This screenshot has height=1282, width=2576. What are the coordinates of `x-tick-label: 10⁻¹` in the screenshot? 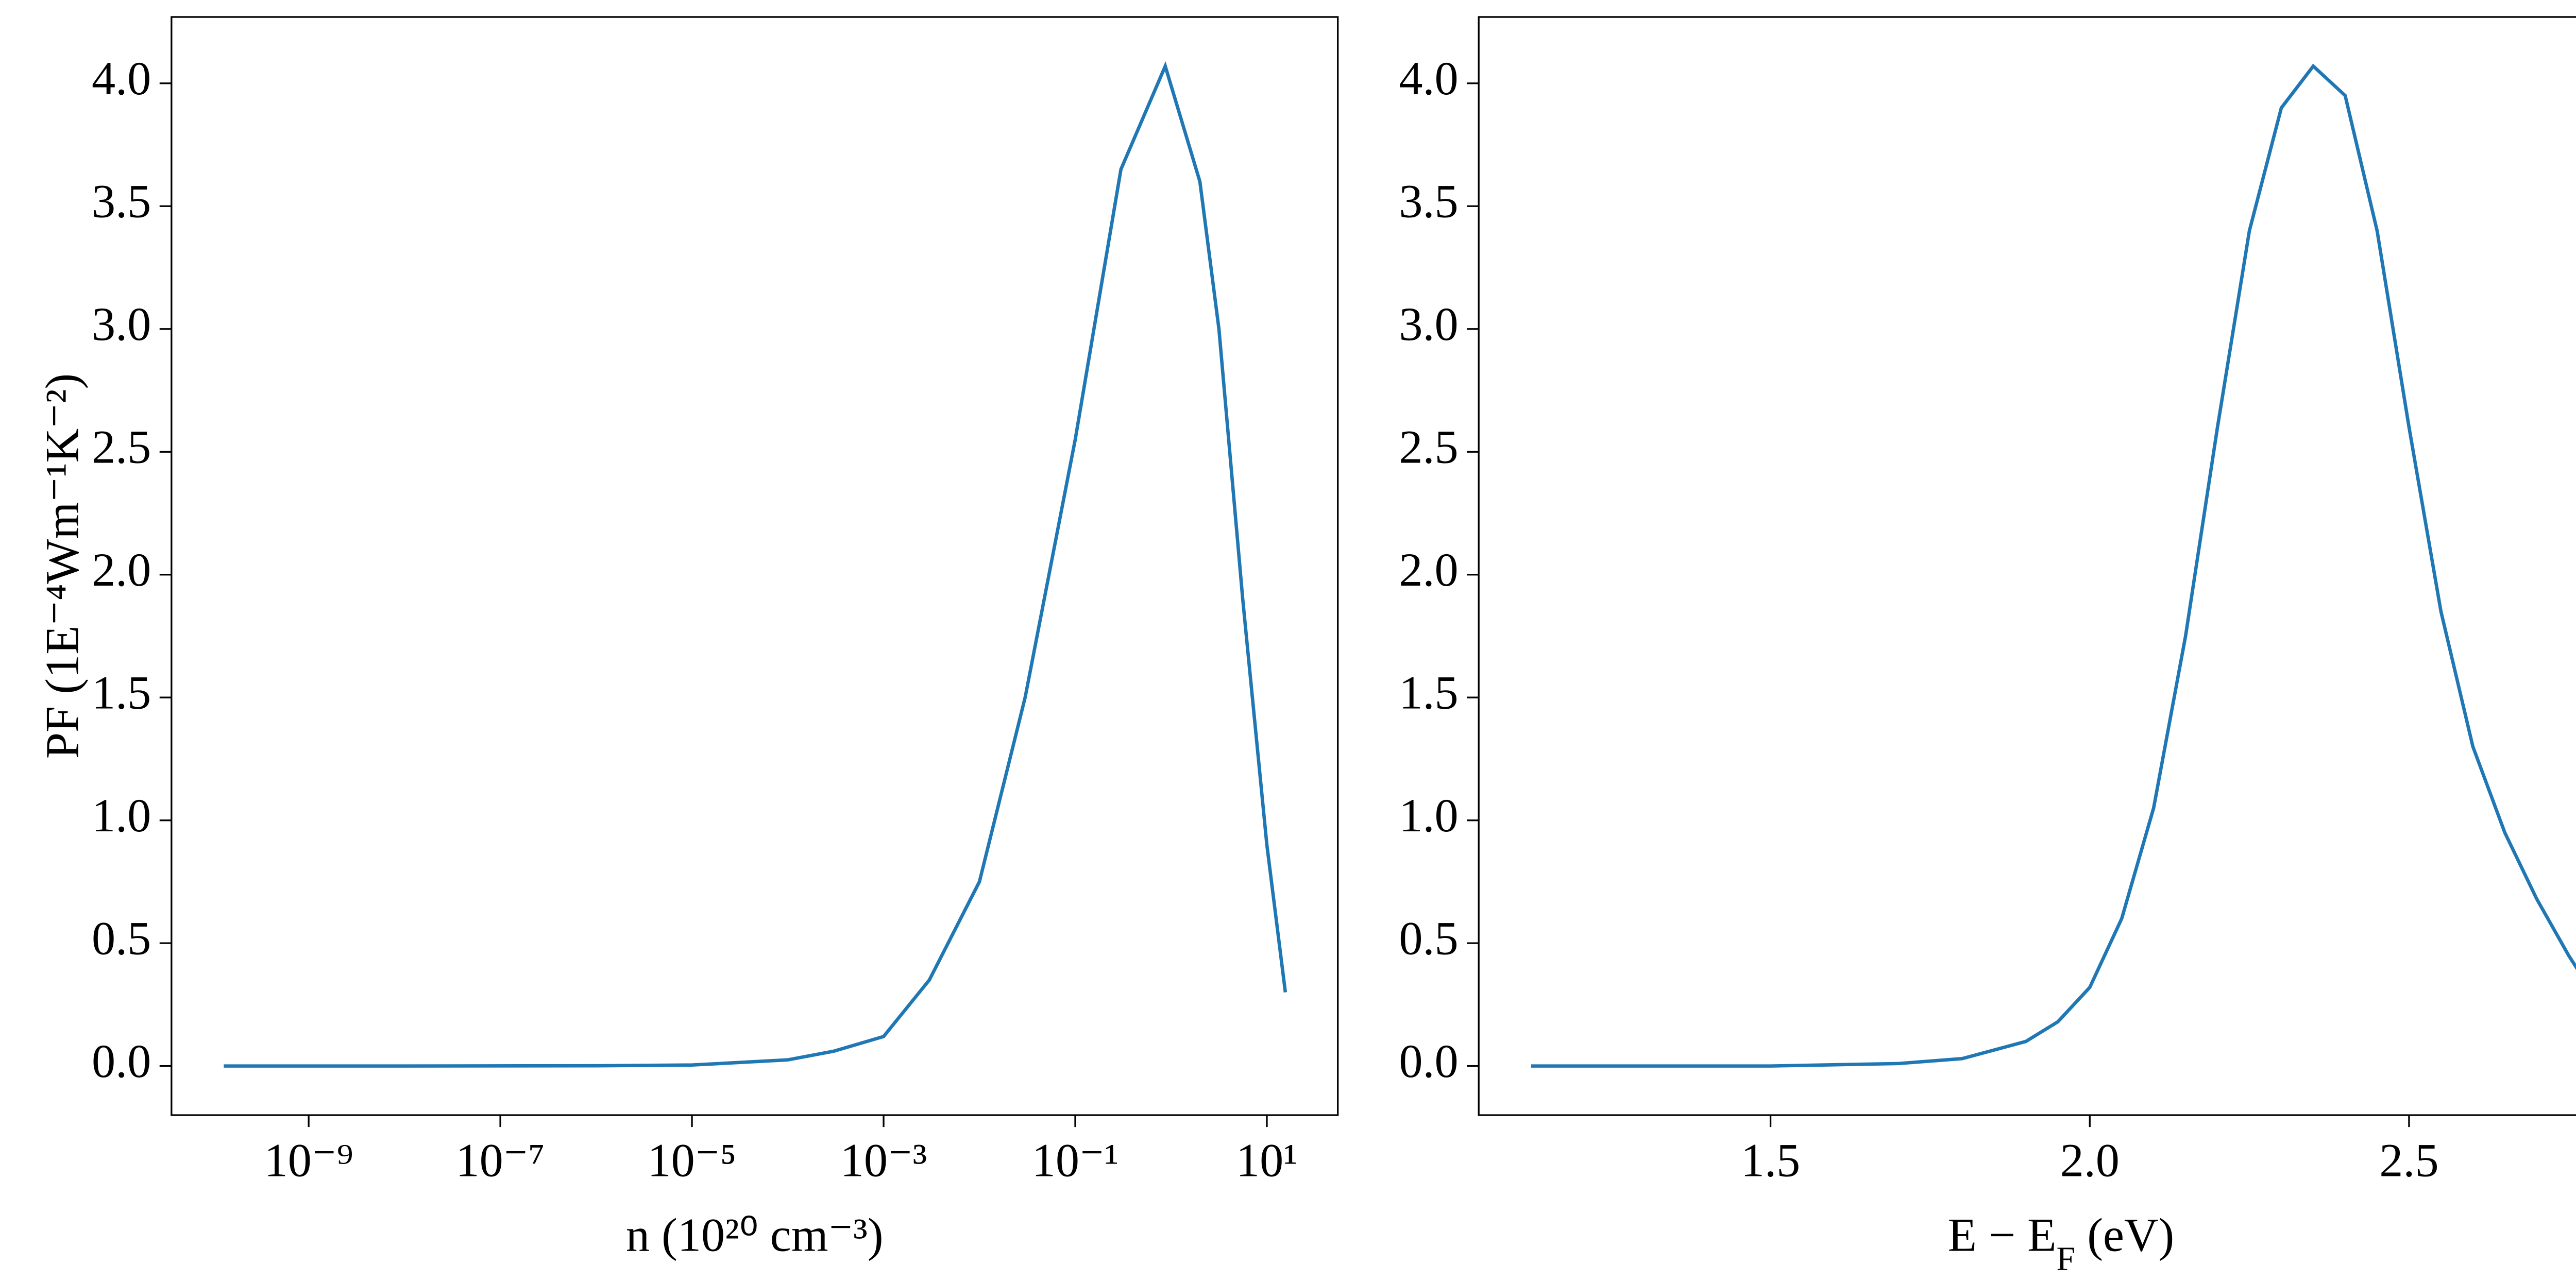 It's located at (1075, 1160).